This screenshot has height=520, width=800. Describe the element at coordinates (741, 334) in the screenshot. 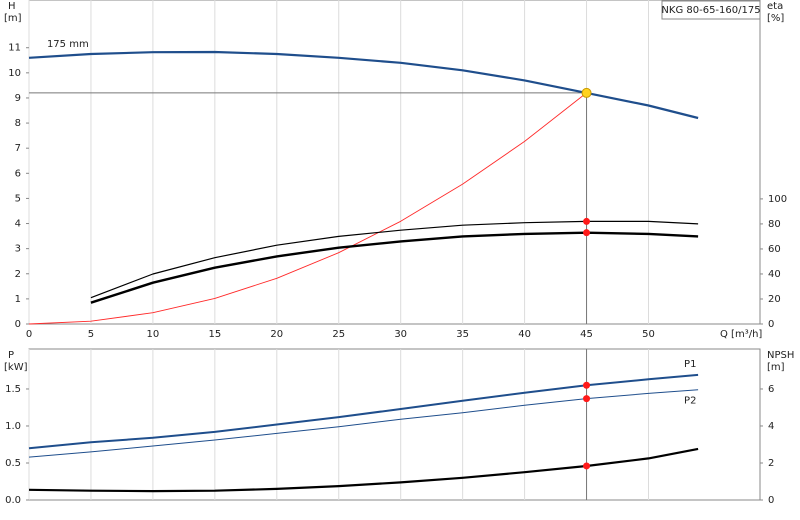

I see `x-axis-label: Q [m³/h]` at that location.